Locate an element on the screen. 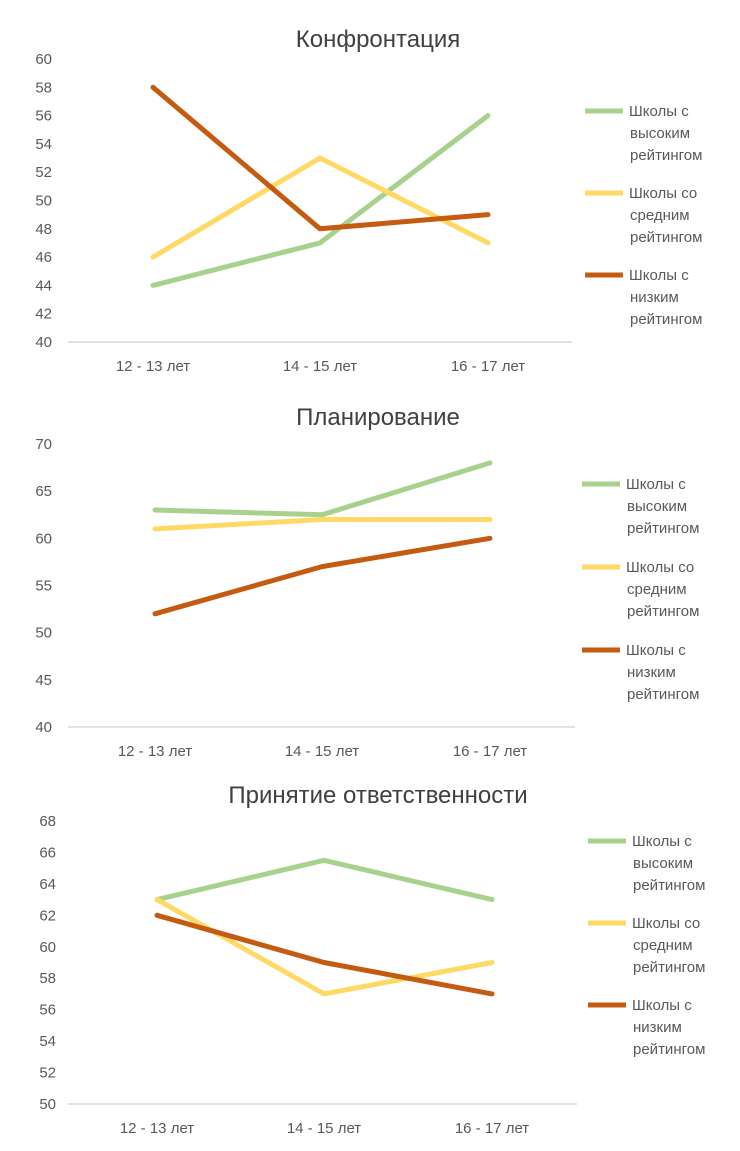 The height and width of the screenshot is (1151, 740). y-tick-label: 42 is located at coordinates (43, 314).